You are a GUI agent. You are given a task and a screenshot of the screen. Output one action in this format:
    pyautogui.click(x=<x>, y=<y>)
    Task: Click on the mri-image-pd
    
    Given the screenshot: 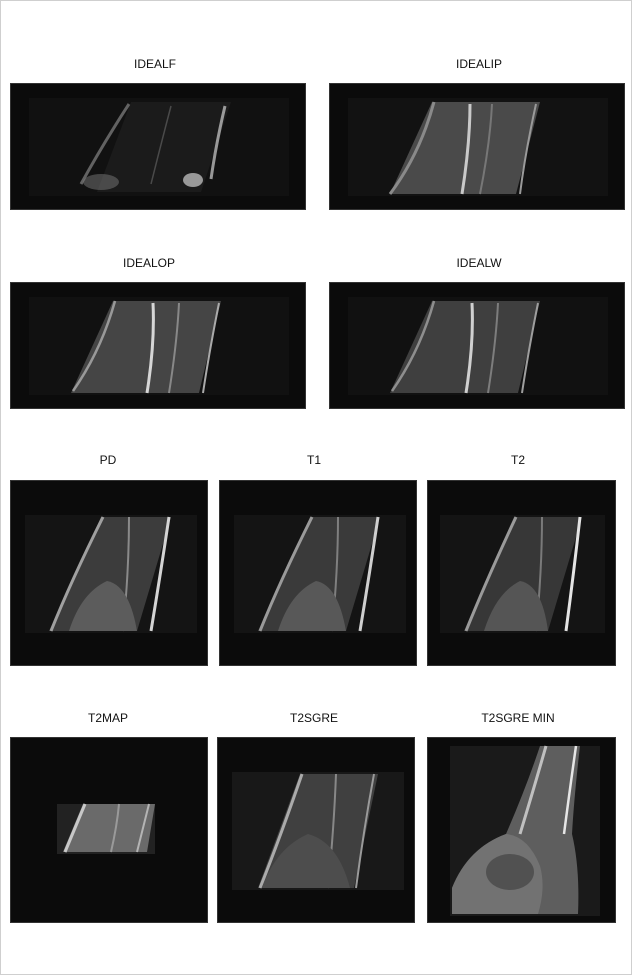 What is the action you would take?
    pyautogui.click(x=109, y=573)
    